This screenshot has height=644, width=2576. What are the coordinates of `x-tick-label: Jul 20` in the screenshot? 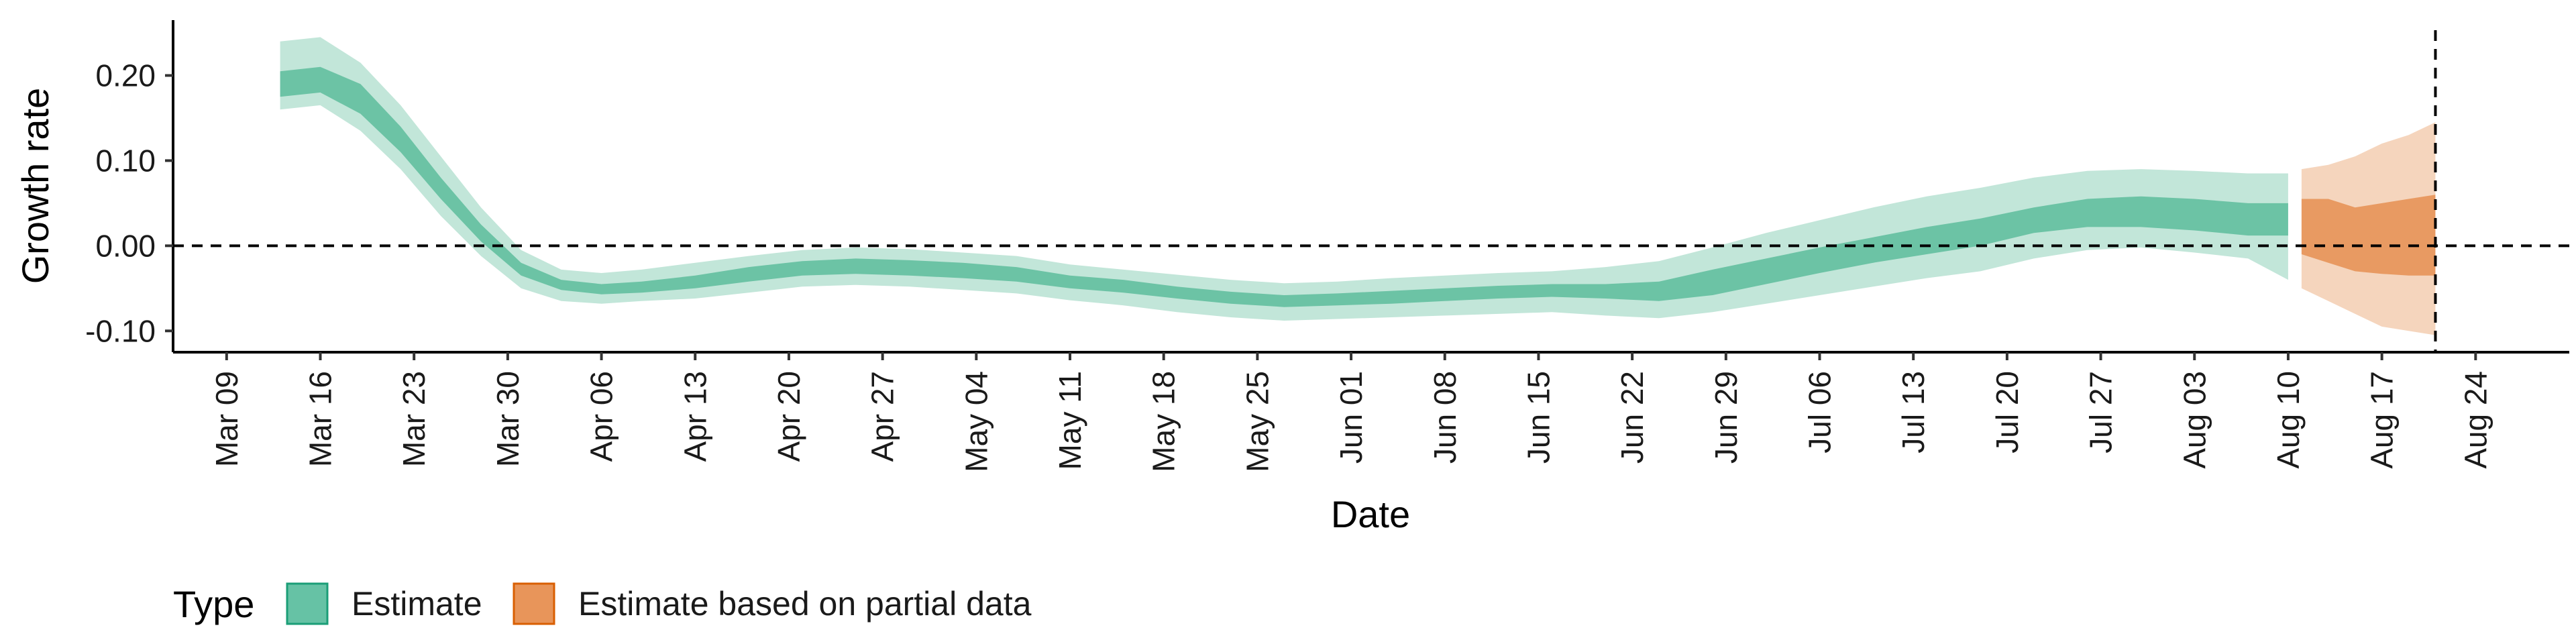 It's located at (2007, 412).